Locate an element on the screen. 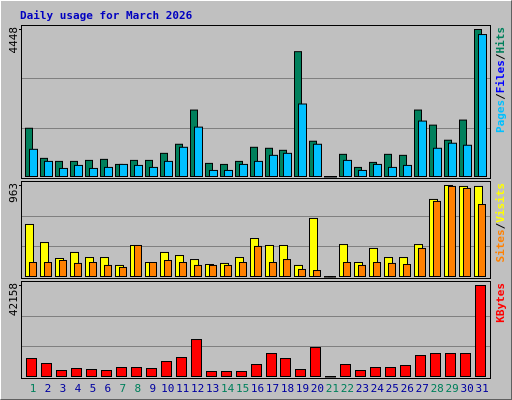 The image size is (512, 400). x-tick-label: 6 is located at coordinates (108, 388).